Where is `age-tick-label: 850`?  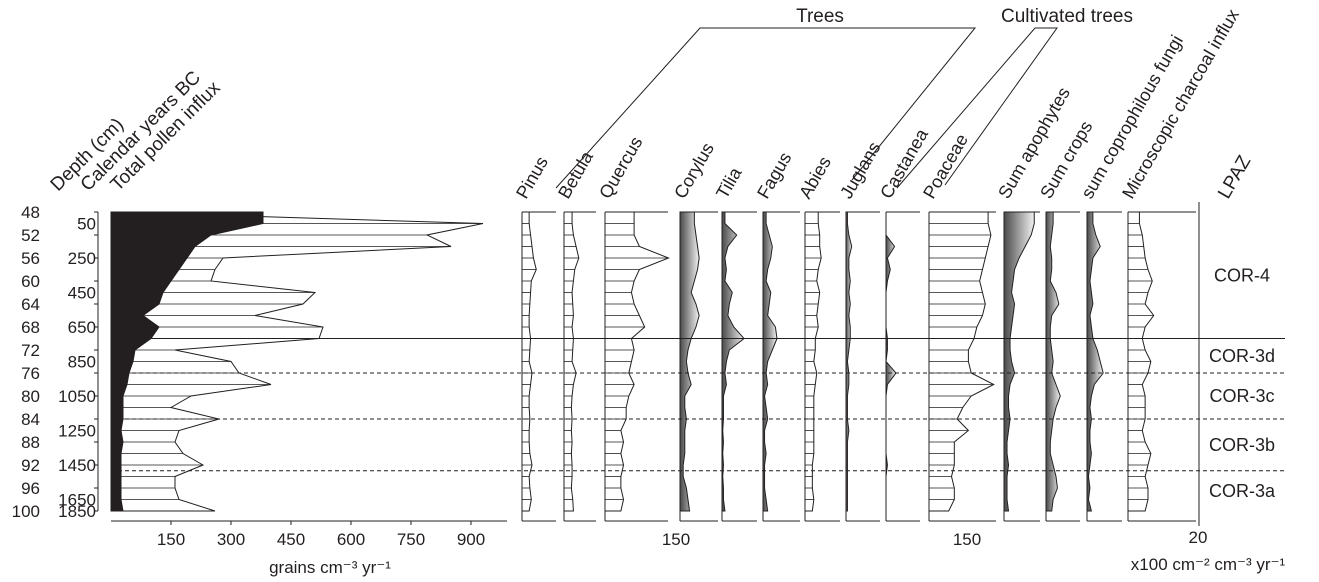
age-tick-label: 850 is located at coordinates (82, 362).